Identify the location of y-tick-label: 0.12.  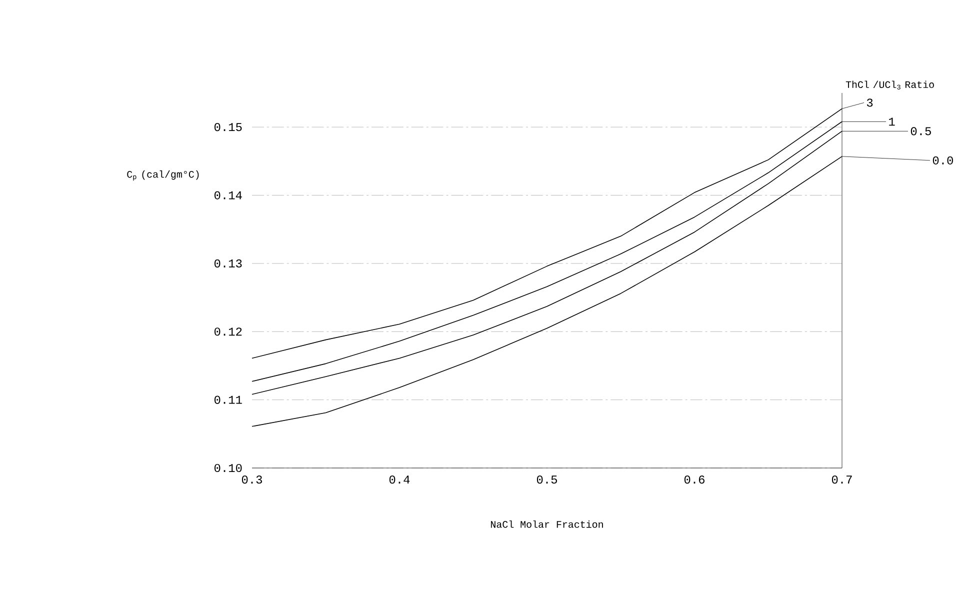
(228, 332).